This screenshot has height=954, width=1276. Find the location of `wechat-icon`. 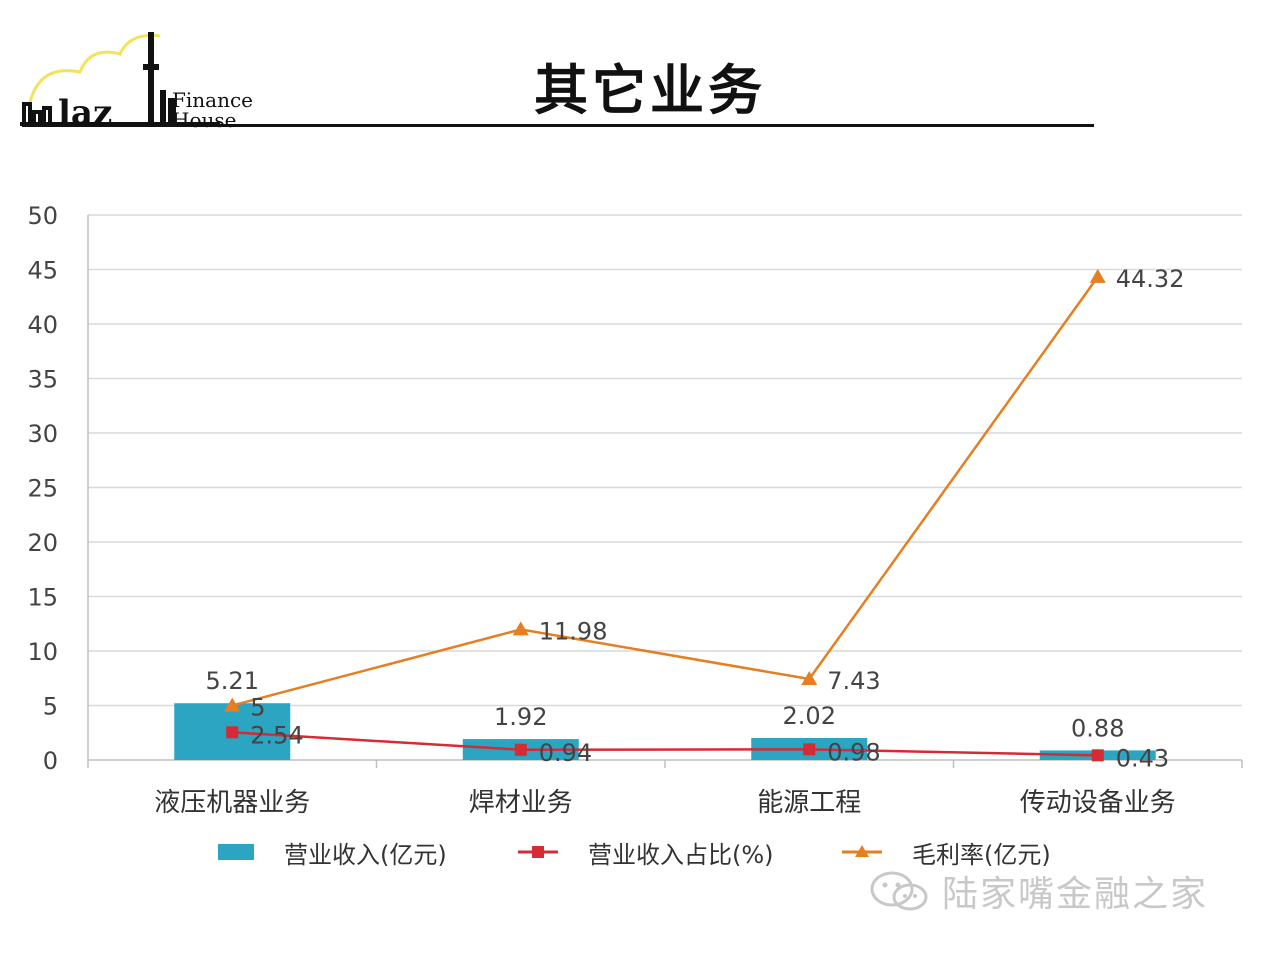

wechat-icon is located at coordinates (899, 891).